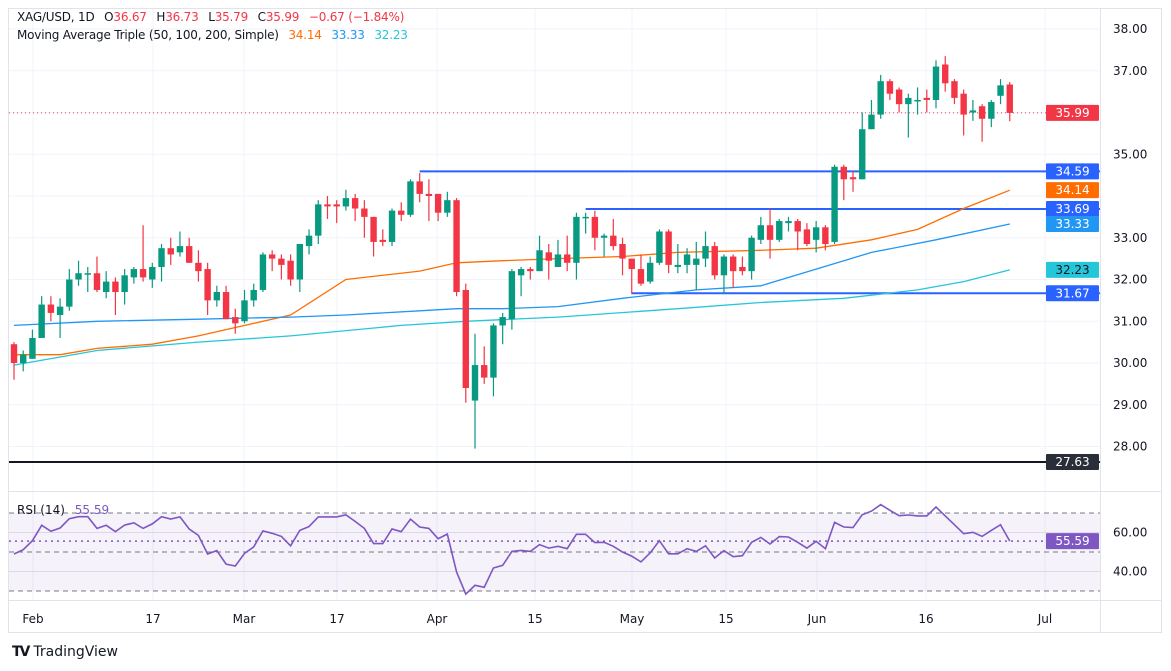 This screenshot has width=1171, height=671. What do you see at coordinates (537, 619) in the screenshot?
I see `time-axis: Feb 17 Mar 17 Apr 15 May 15 Jun 16 Jul` at bounding box center [537, 619].